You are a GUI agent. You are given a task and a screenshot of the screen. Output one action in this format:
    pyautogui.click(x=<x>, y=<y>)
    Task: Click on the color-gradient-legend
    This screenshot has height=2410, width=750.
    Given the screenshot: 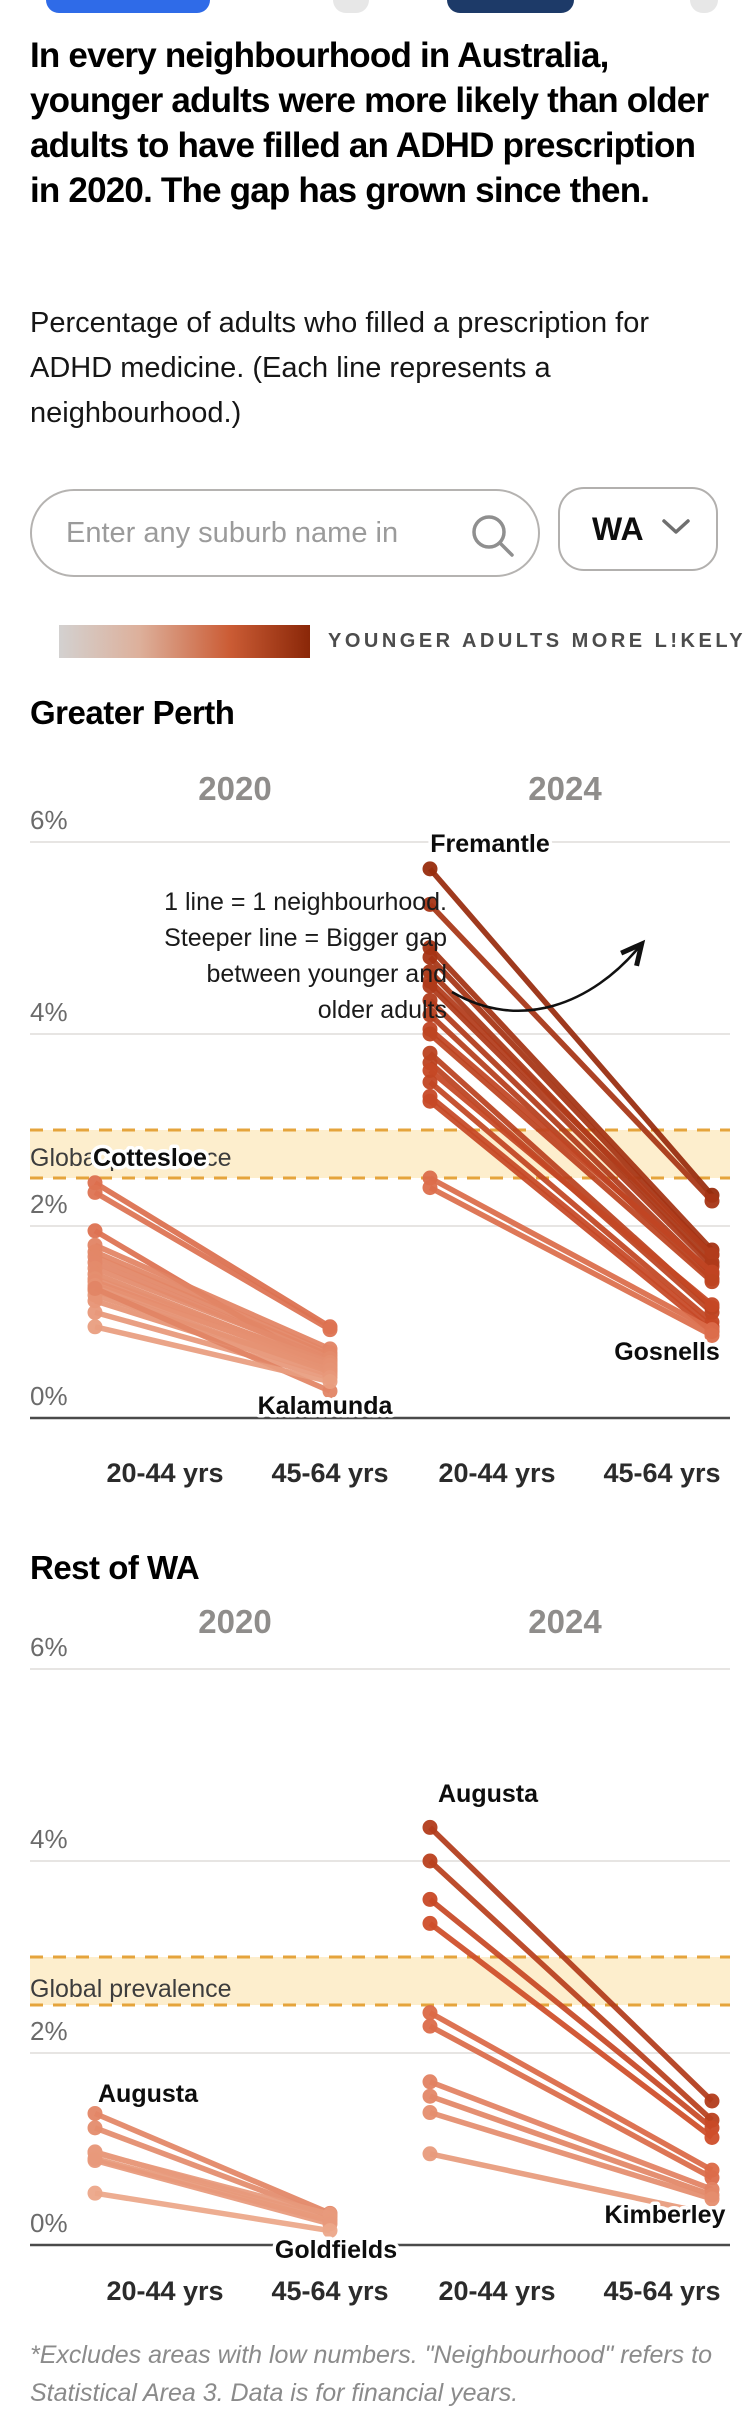 What is the action you would take?
    pyautogui.click(x=184, y=641)
    